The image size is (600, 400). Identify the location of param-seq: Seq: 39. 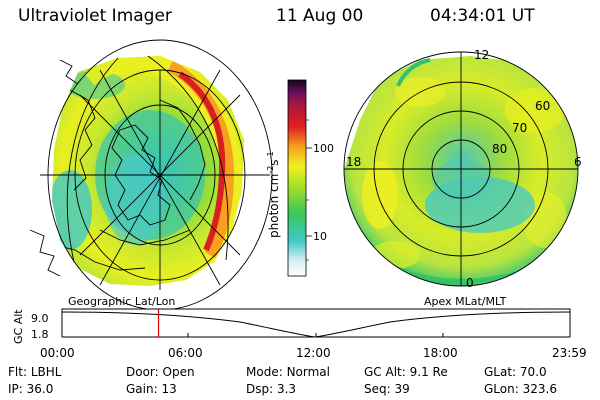
(387, 389).